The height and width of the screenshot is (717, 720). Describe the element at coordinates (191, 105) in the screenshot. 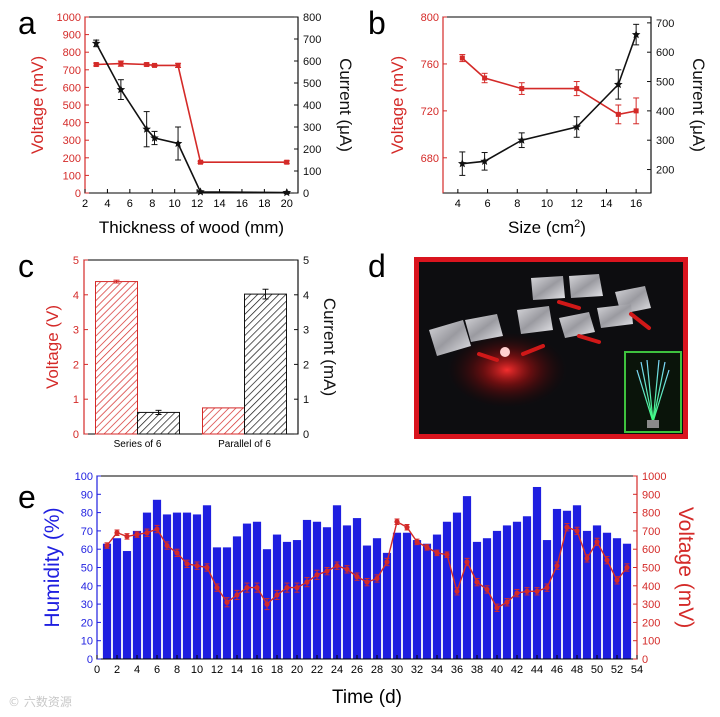

I see `plot-frame` at that location.